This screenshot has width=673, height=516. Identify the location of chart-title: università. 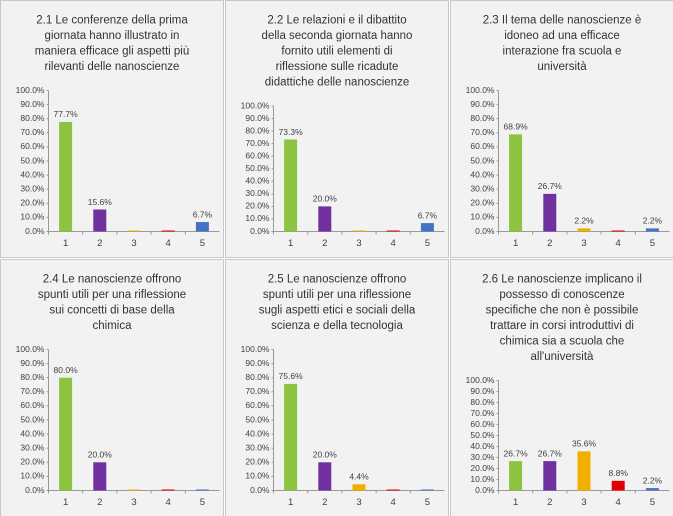
(562, 67).